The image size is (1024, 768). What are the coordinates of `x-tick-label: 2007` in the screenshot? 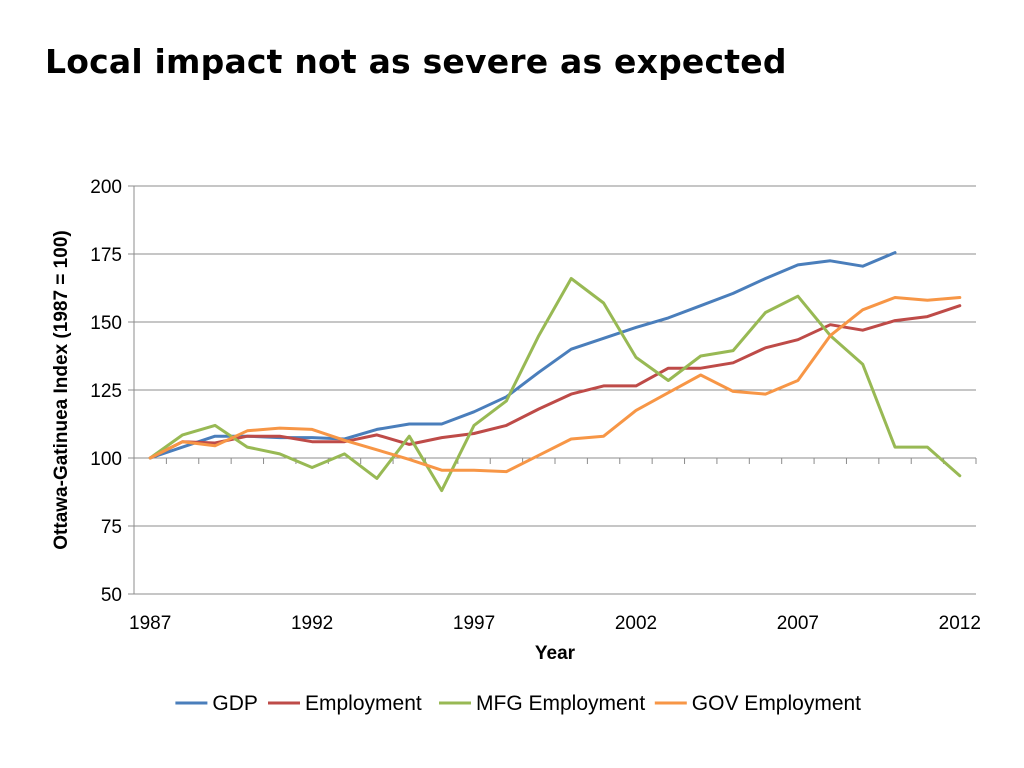 It's located at (798, 623).